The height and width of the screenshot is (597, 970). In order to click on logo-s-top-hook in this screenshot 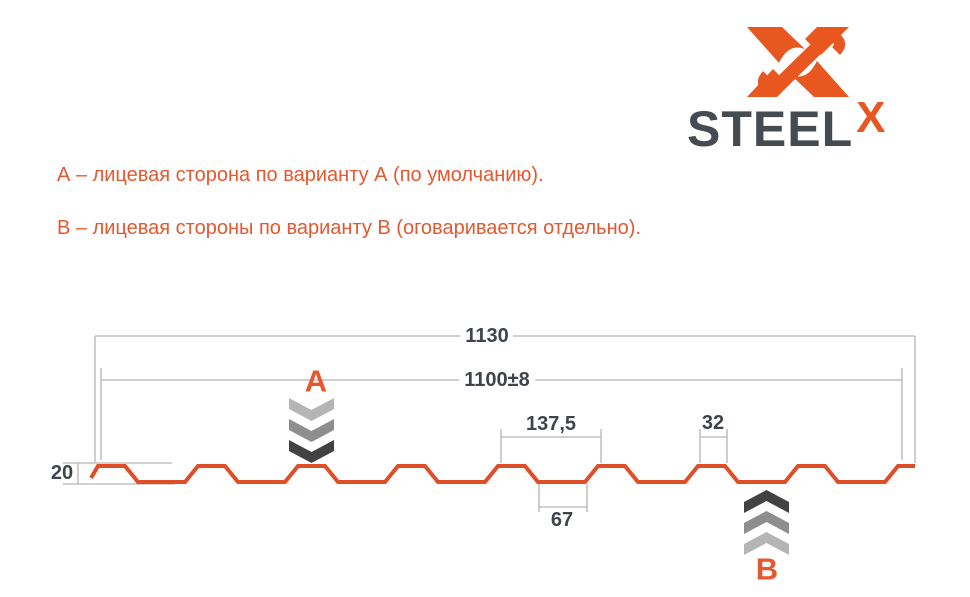, I will do `click(830, 43)`.